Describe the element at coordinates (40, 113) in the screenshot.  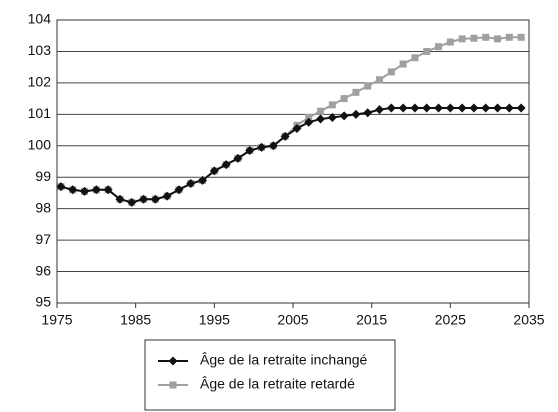
I see `y-tick-label: 101` at that location.